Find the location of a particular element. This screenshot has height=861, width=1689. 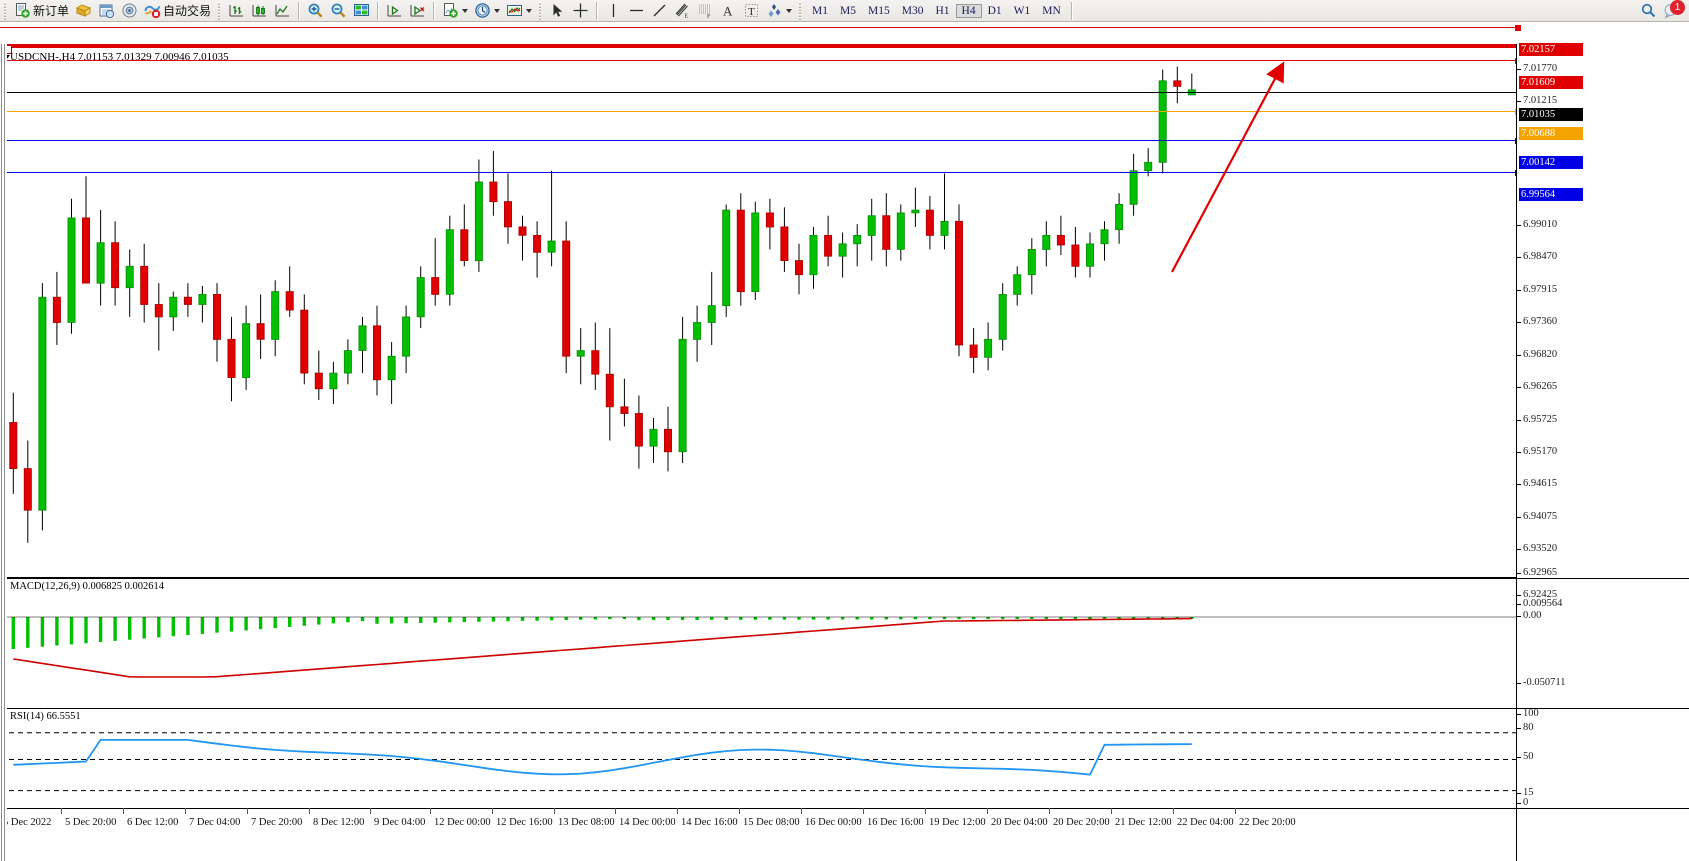

price-tick-label: 6.98470 is located at coordinates (1540, 256).